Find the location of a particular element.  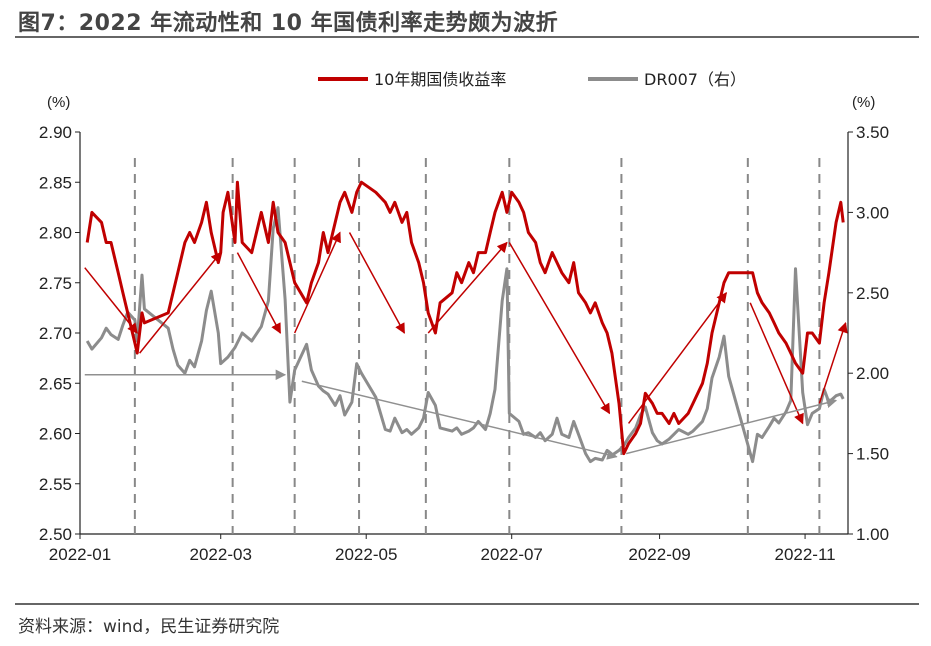

right-tick-label: 3.00 is located at coordinates (872, 212).